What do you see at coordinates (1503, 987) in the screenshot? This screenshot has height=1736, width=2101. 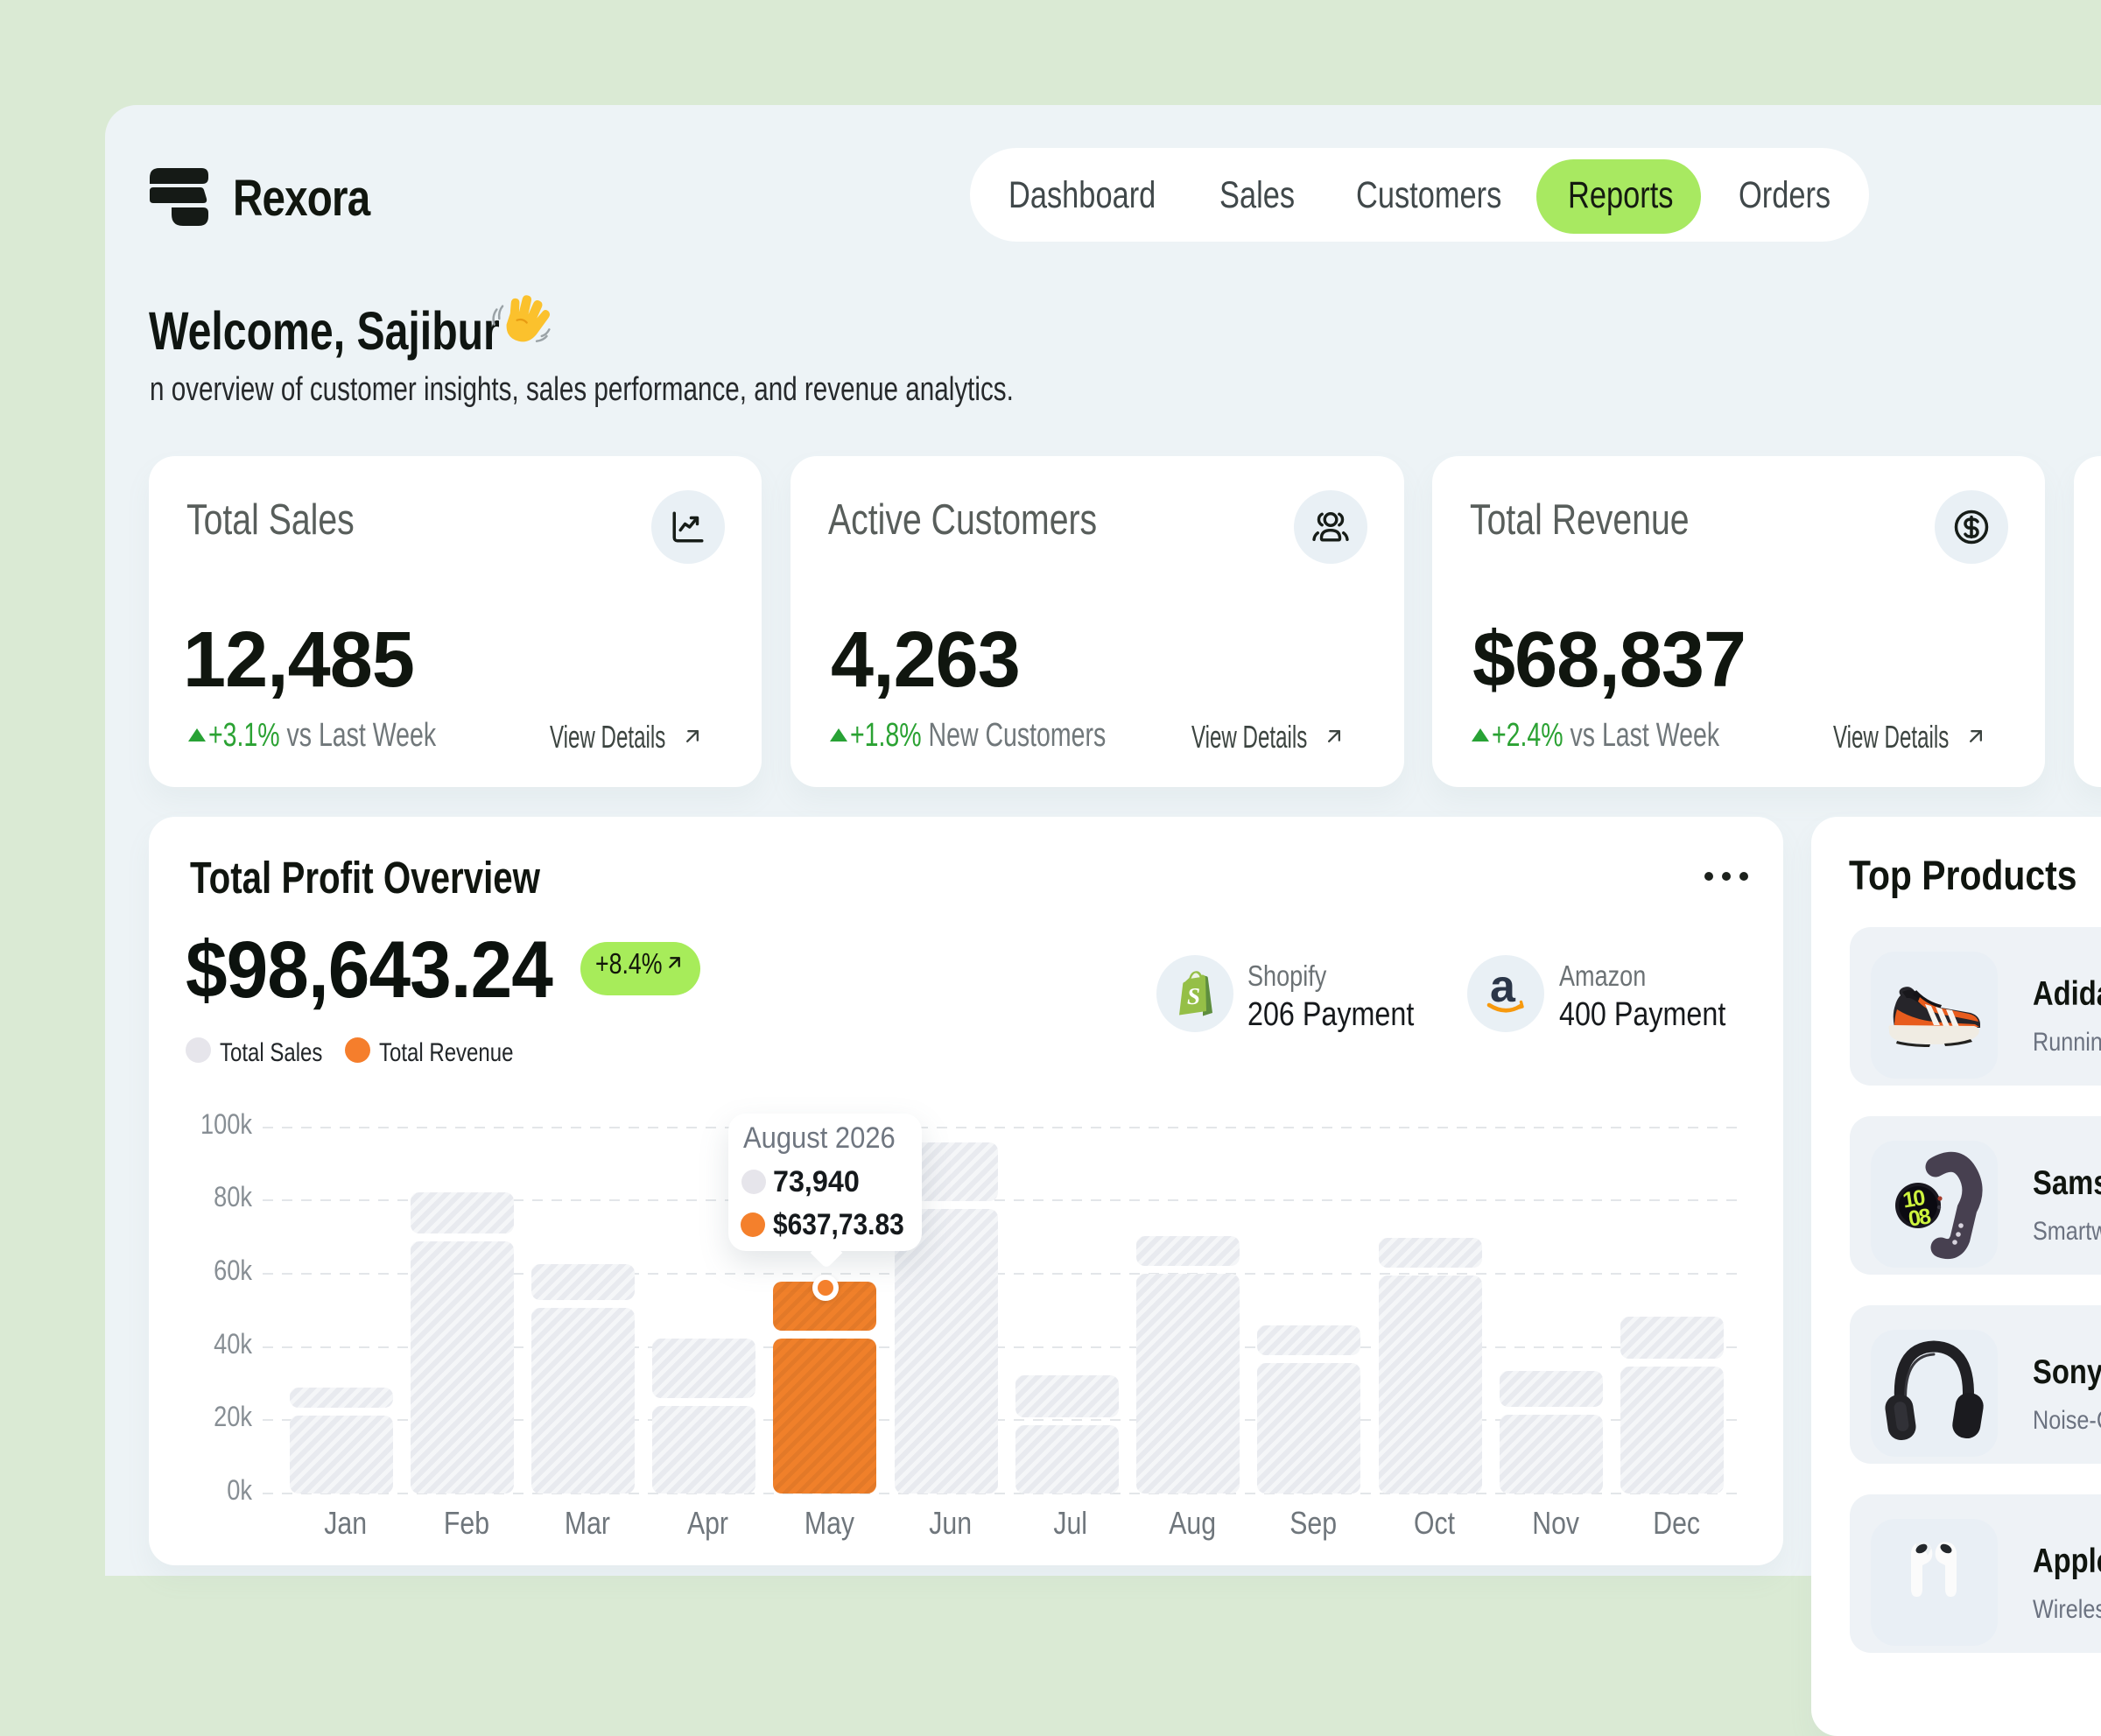 I see `svg-text: a` at bounding box center [1503, 987].